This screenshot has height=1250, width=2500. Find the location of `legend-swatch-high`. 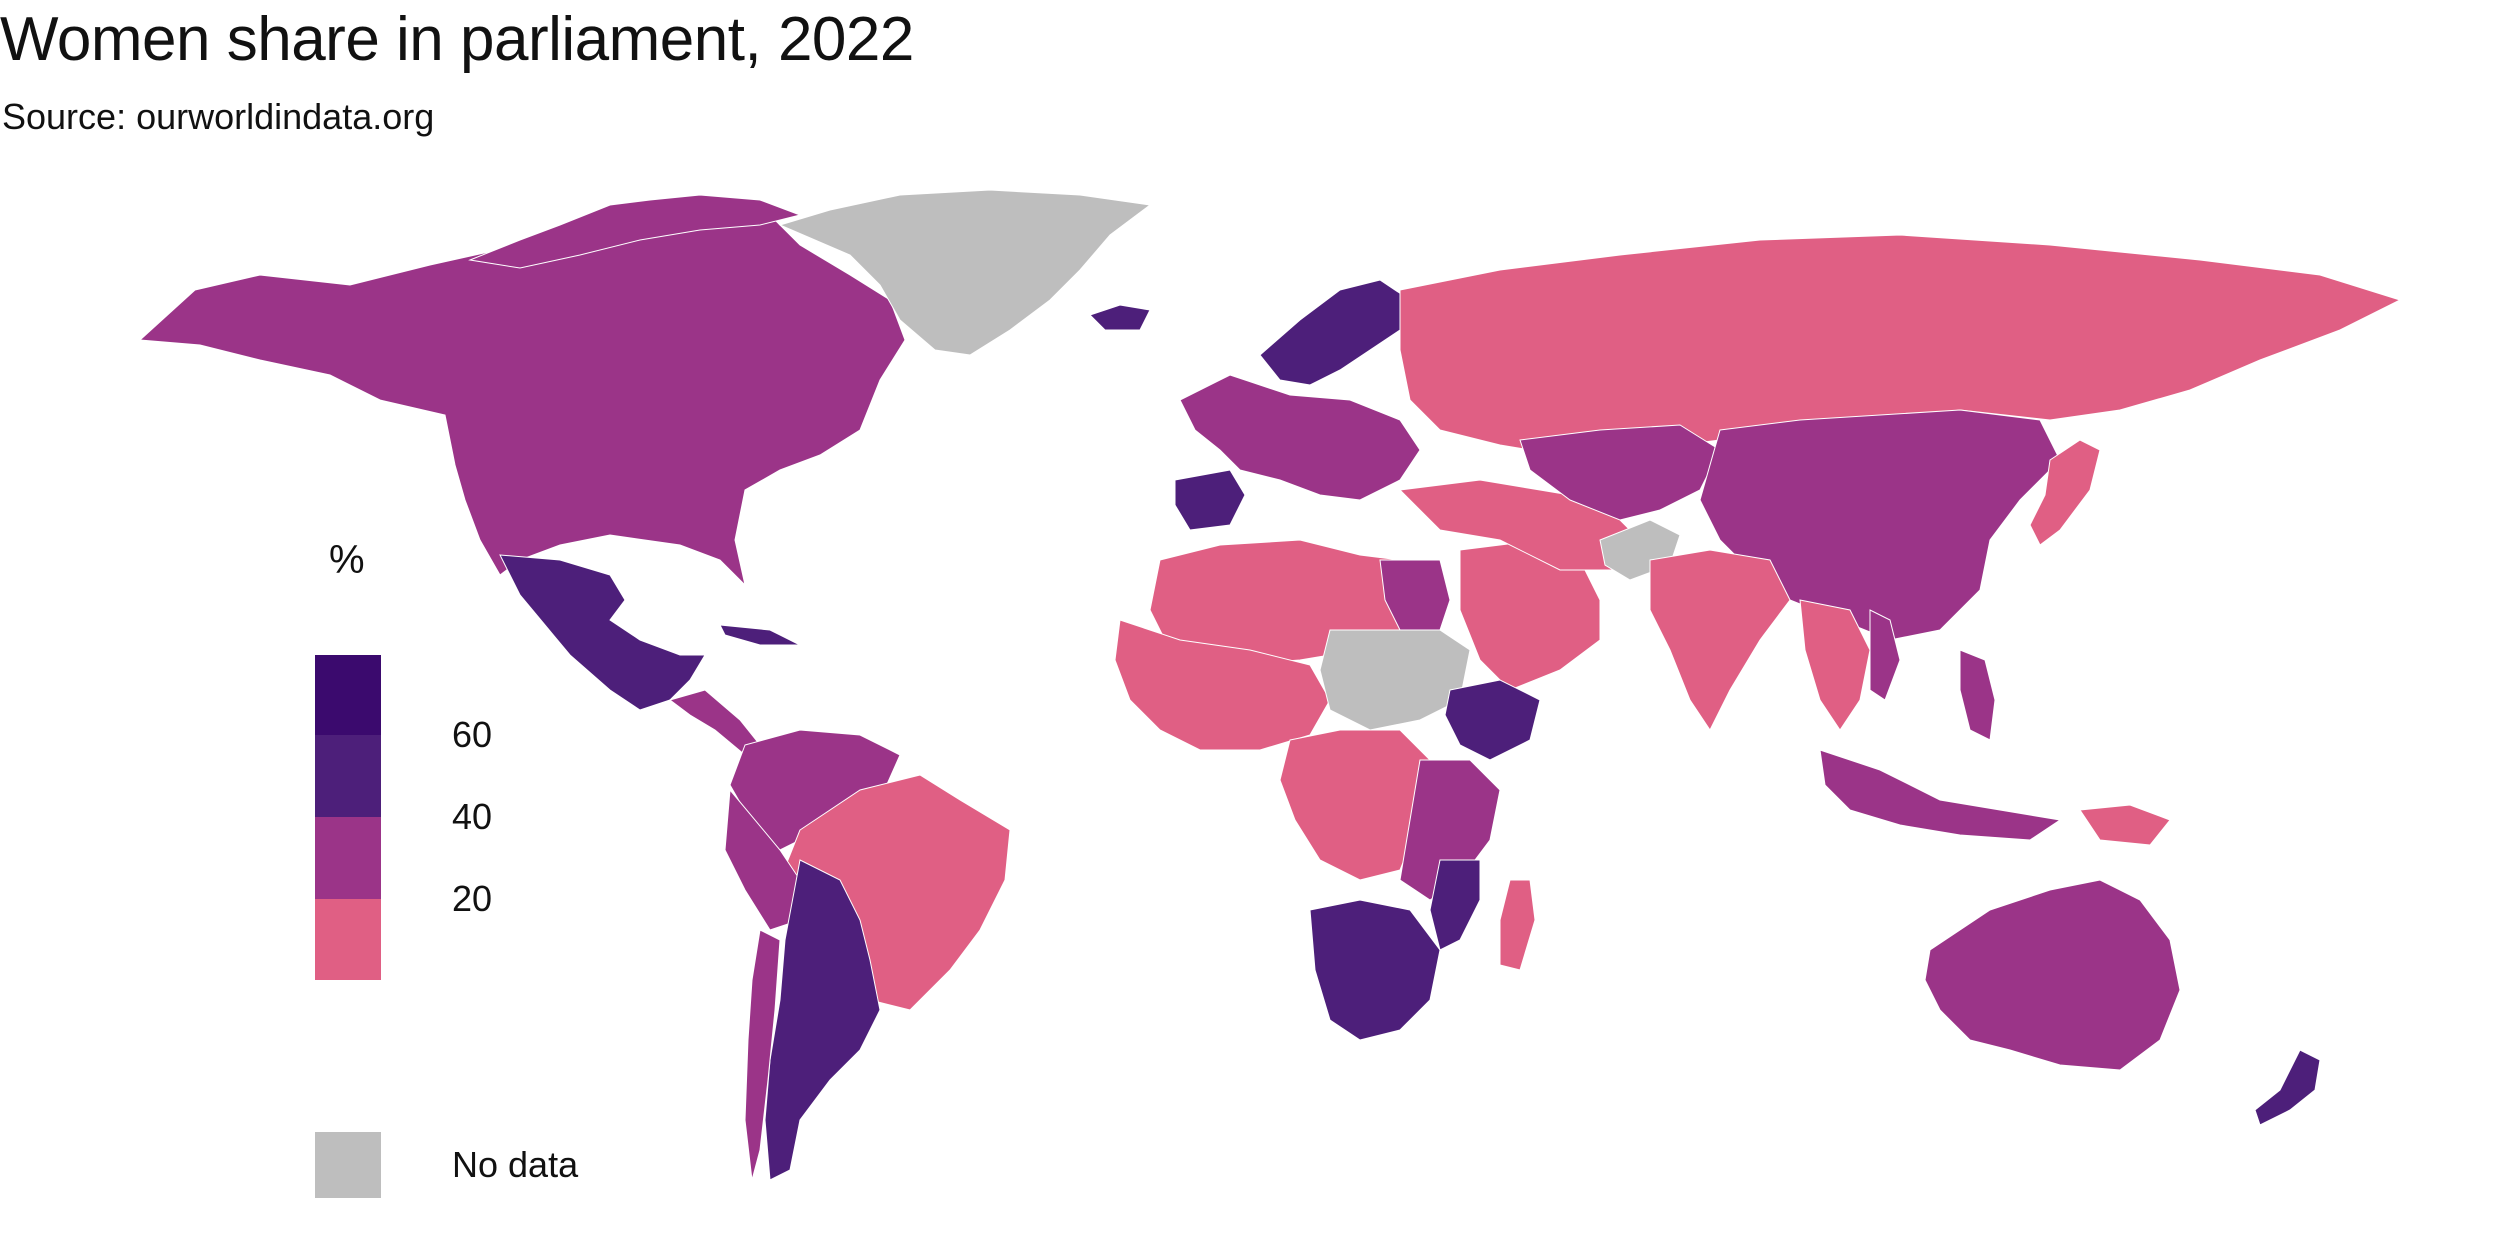

legend-swatch-high is located at coordinates (348, 776).